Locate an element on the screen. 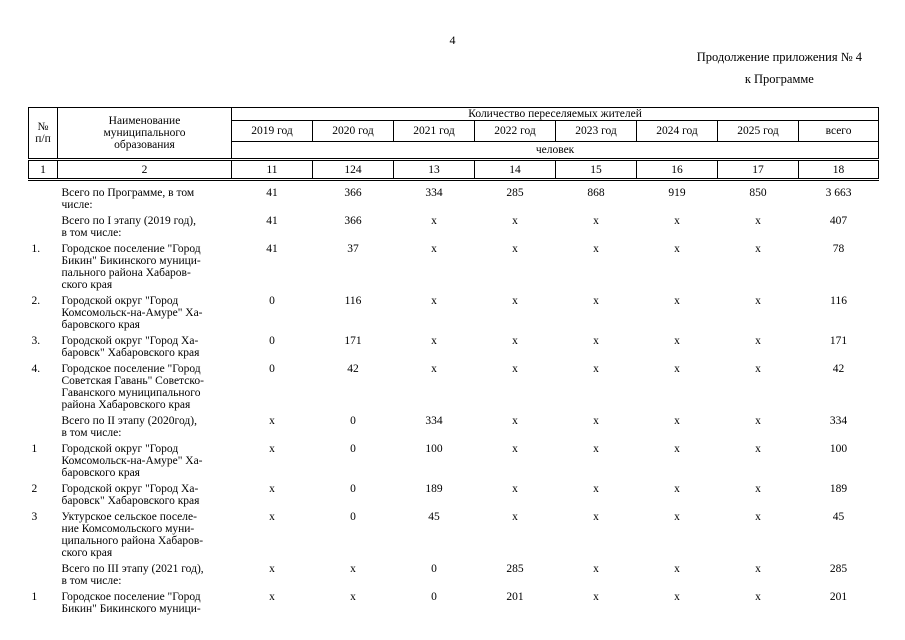 This screenshot has width=905, height=640. header-year-2019: 2019 год is located at coordinates (272, 131).